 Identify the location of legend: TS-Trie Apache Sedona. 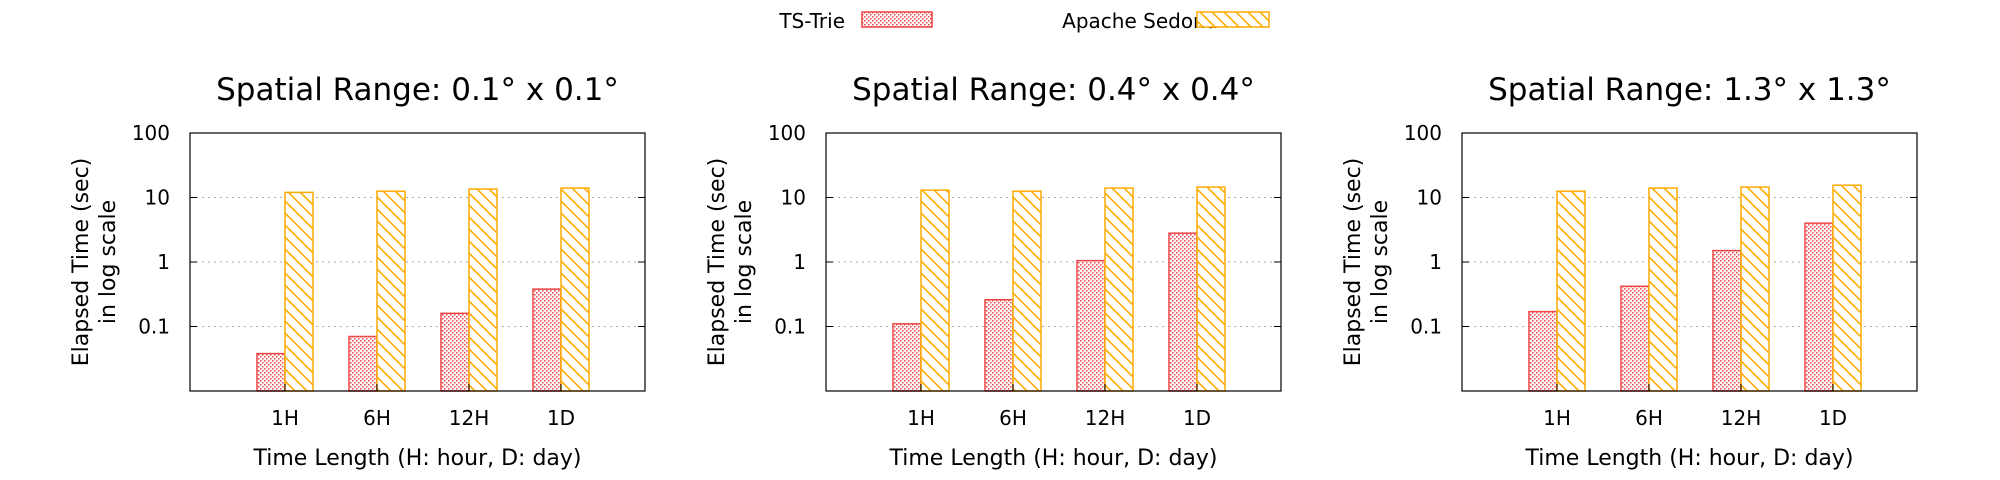
(1024, 21).